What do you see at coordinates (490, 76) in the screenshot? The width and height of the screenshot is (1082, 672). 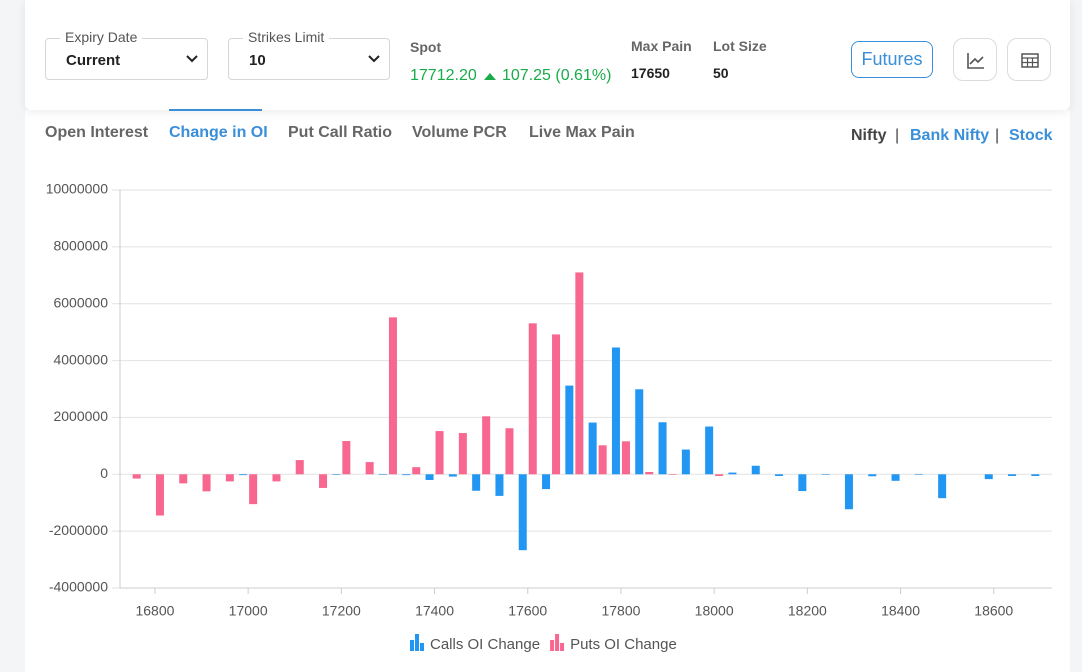 I see `up-arrow` at bounding box center [490, 76].